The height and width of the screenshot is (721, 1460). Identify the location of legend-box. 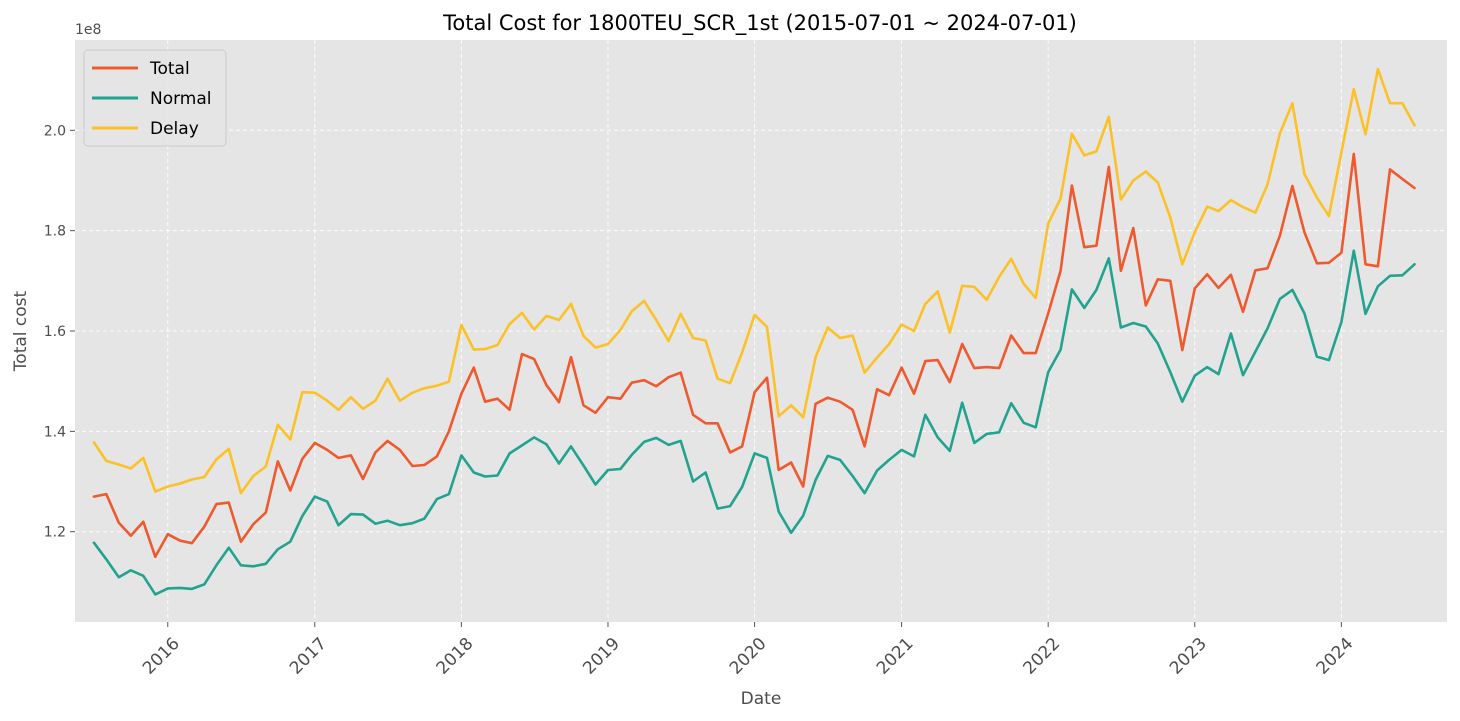
(155, 98).